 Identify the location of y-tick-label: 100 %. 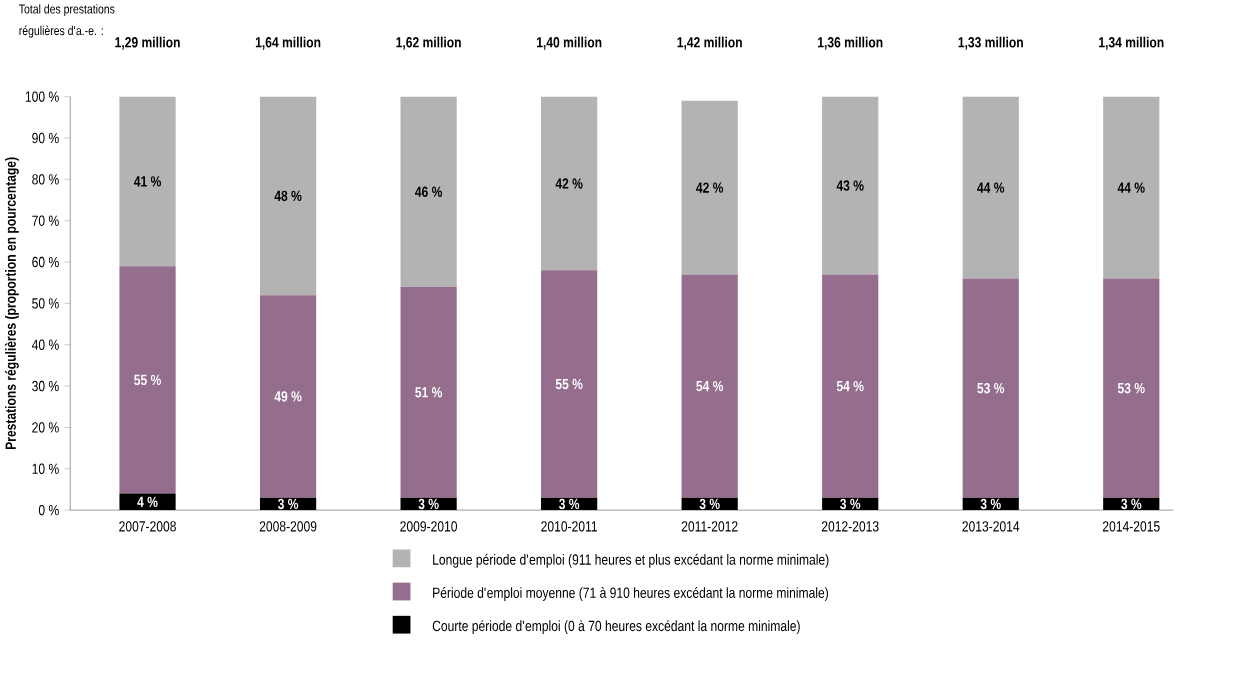
(42, 96).